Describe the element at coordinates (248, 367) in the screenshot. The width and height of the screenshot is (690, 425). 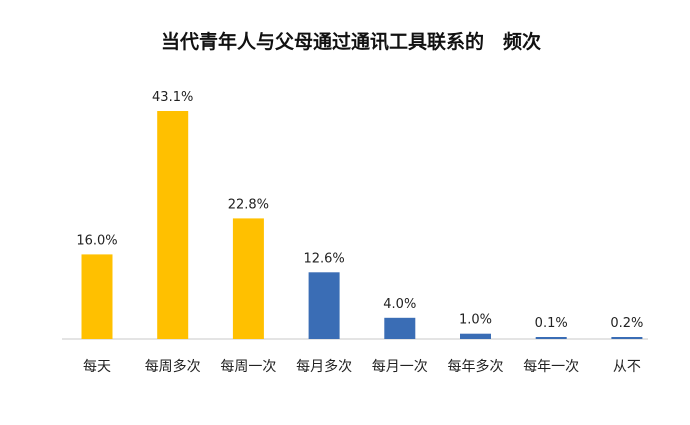
I see `x-tick-label-3: 每周一次` at that location.